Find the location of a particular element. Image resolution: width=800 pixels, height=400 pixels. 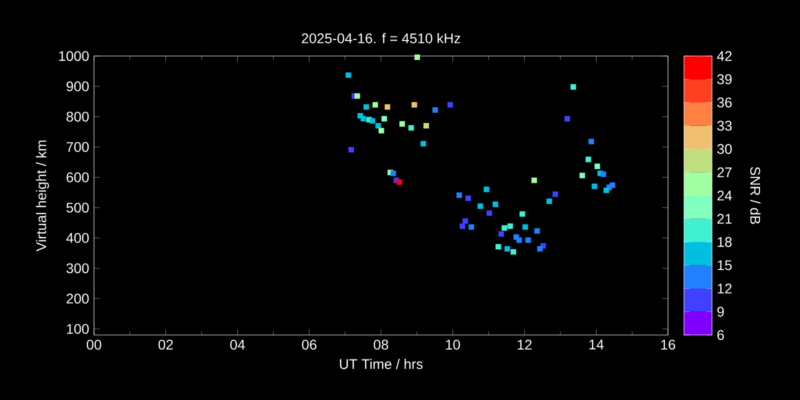

y-tick-label: 1000 is located at coordinates (74, 56).